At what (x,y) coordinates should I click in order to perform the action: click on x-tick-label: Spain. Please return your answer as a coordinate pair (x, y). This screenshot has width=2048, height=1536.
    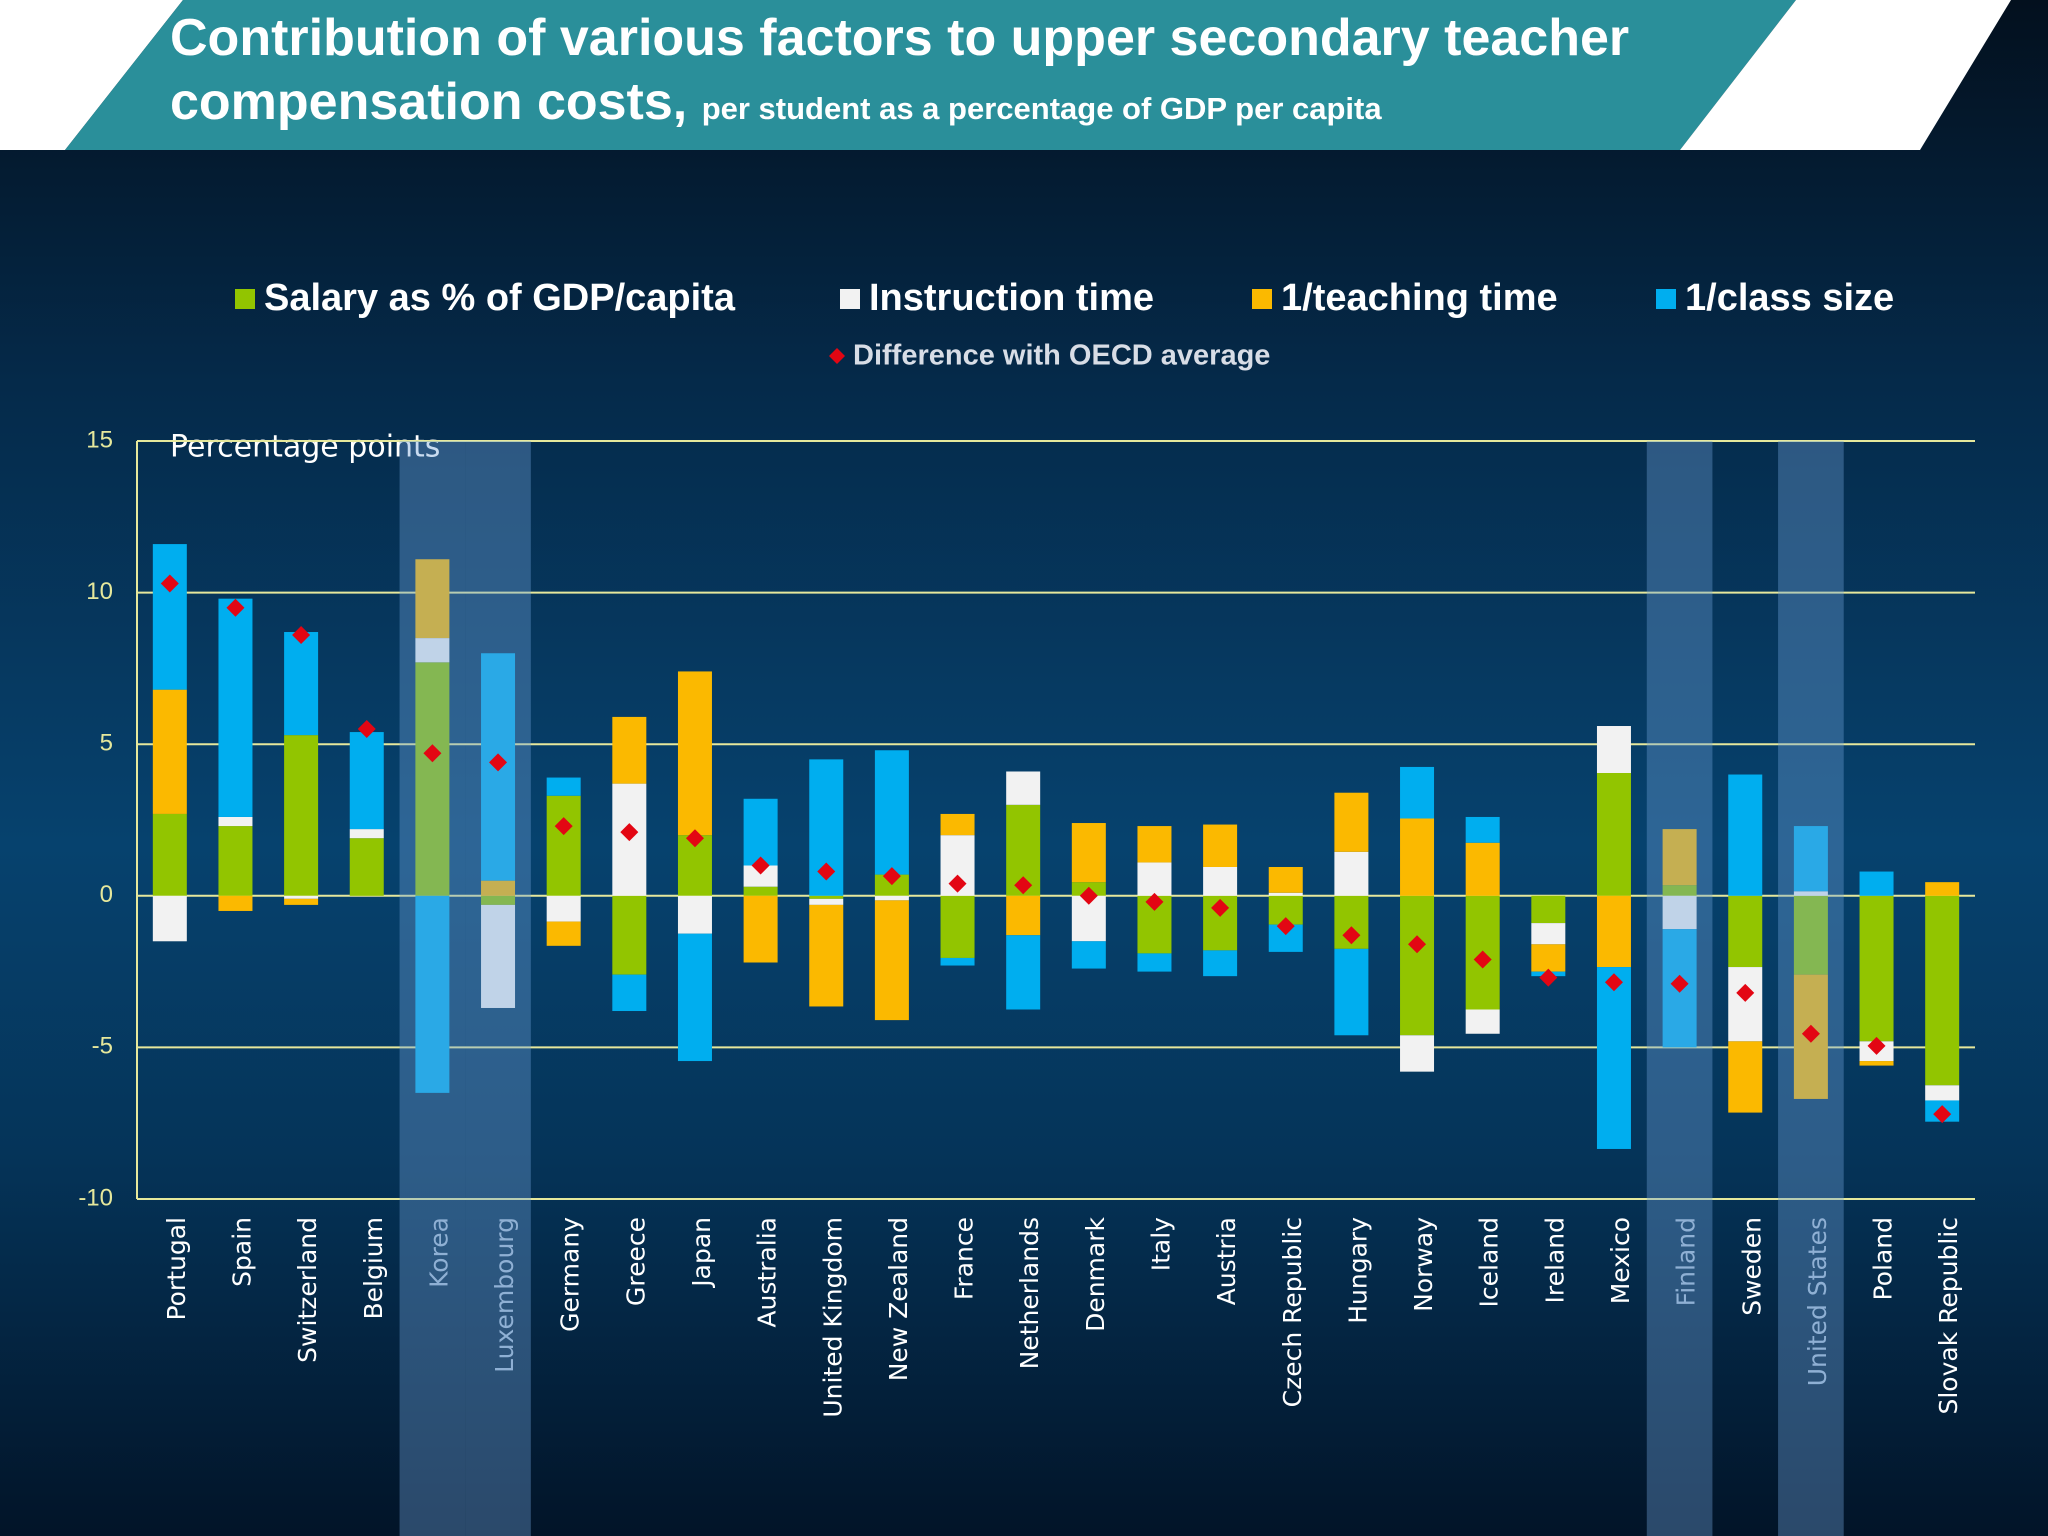
    Looking at the image, I should click on (241, 1252).